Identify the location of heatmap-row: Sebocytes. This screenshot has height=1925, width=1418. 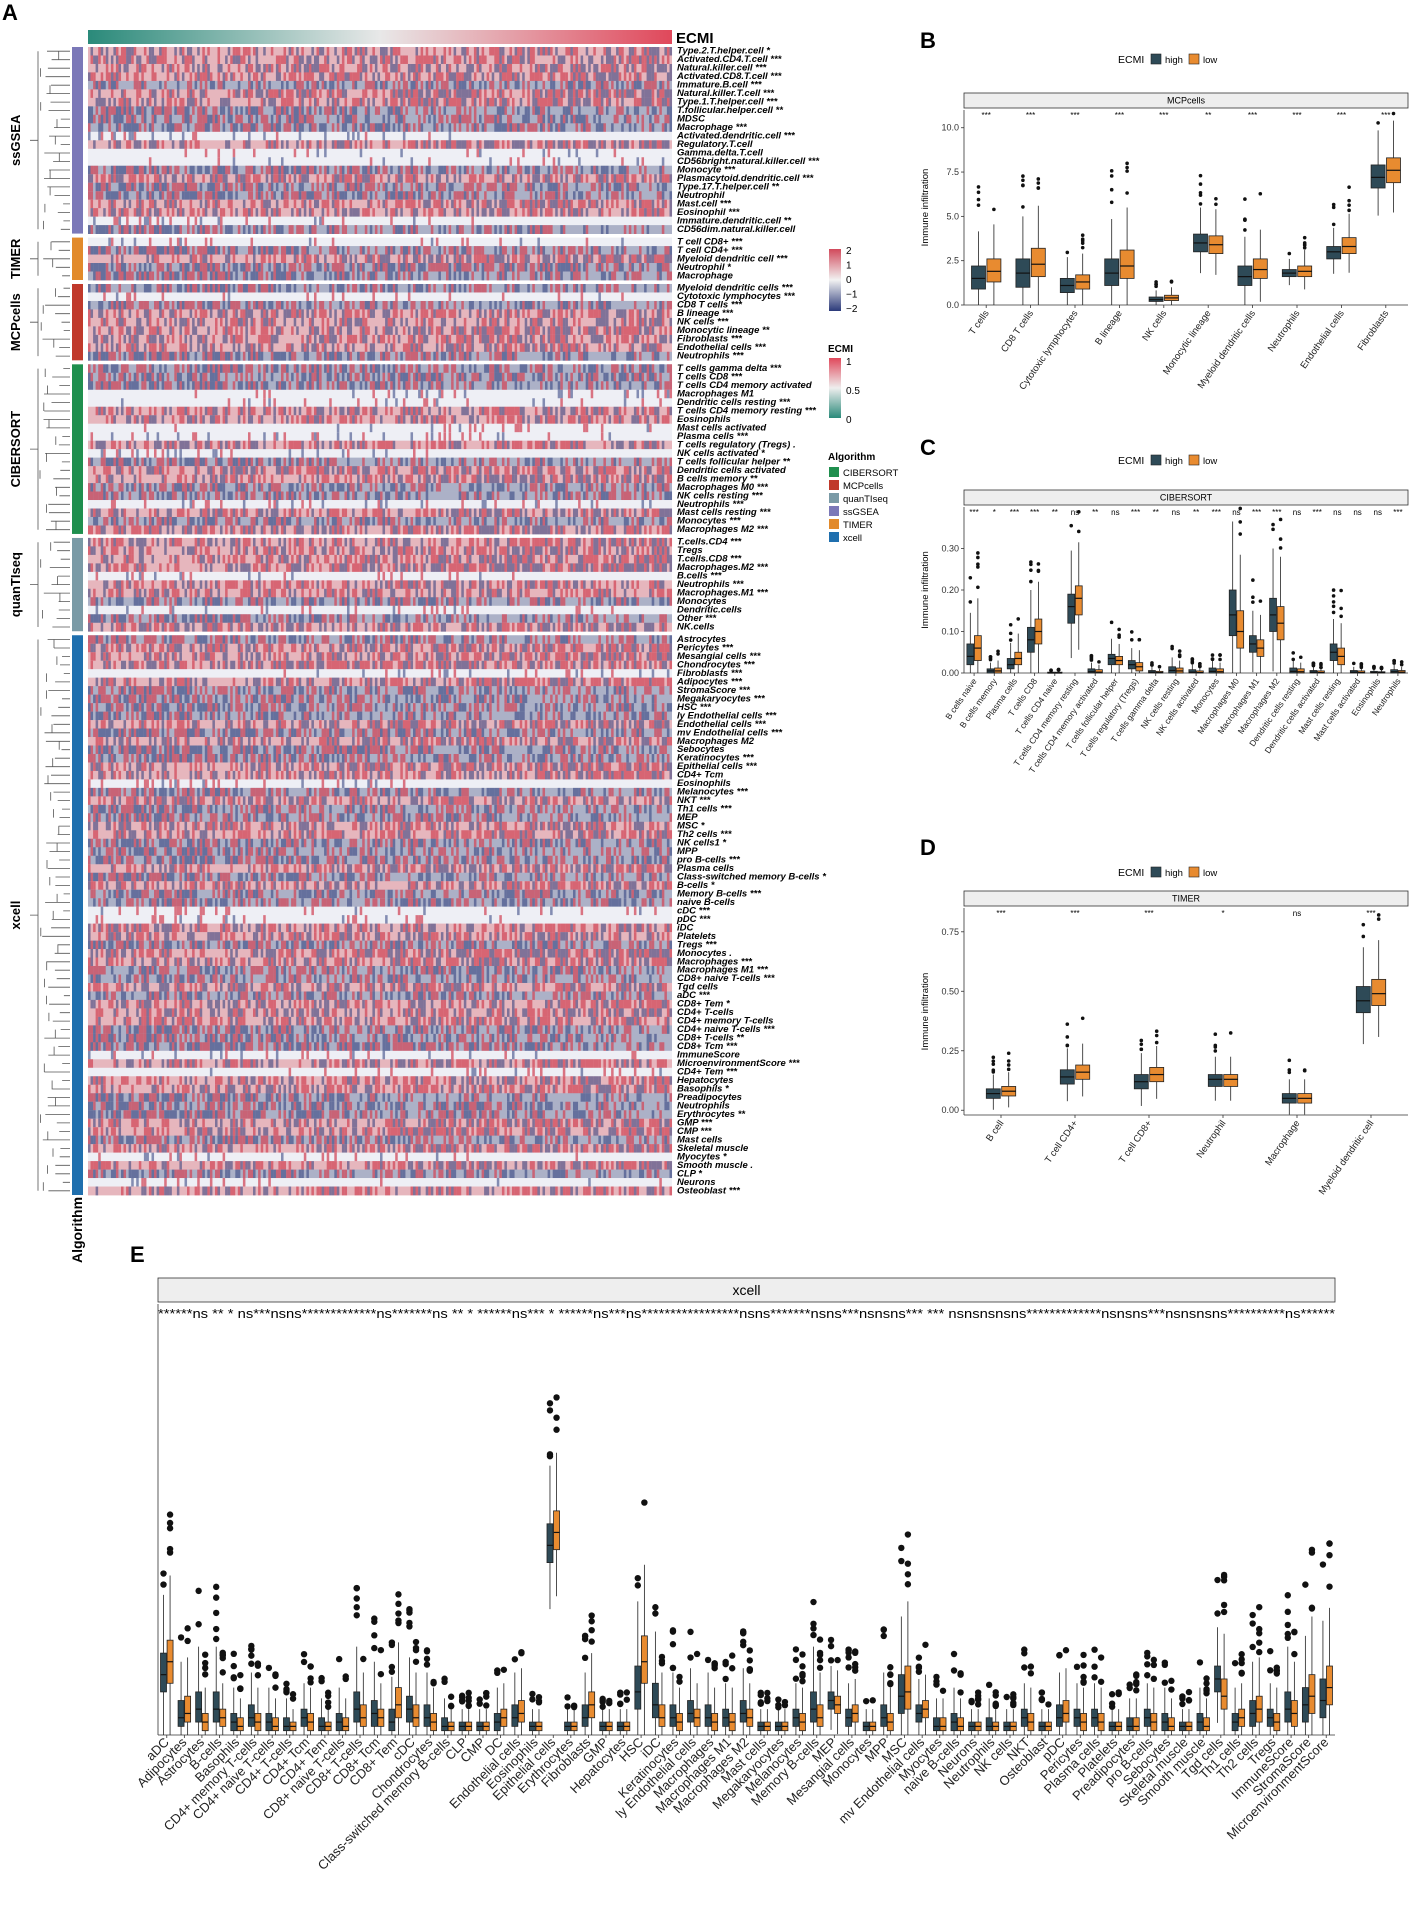
(406, 749).